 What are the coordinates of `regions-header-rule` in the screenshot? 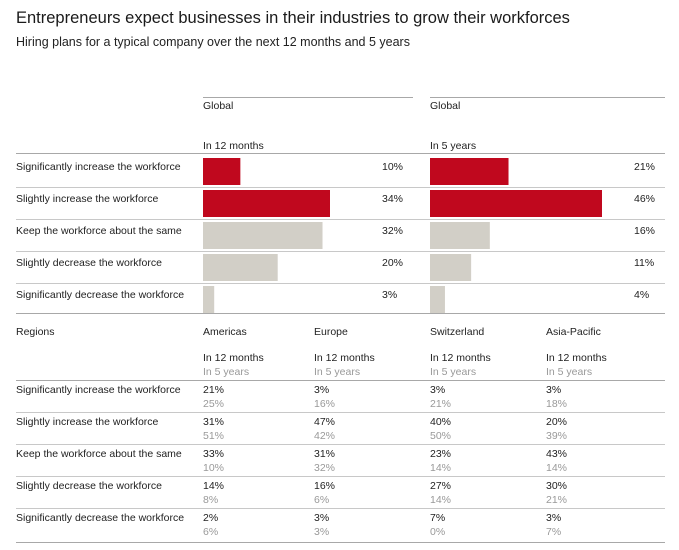 It's located at (340, 380).